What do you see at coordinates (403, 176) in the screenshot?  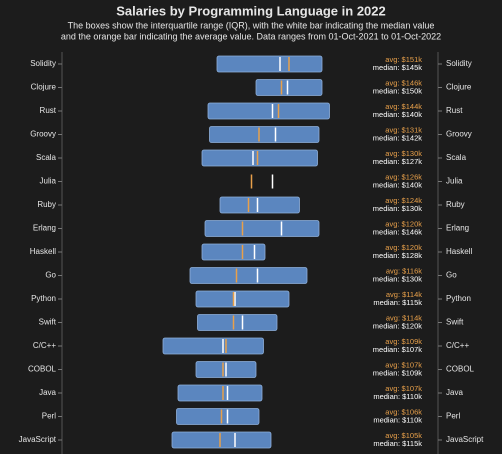 I see `average-label: avg: $126k` at bounding box center [403, 176].